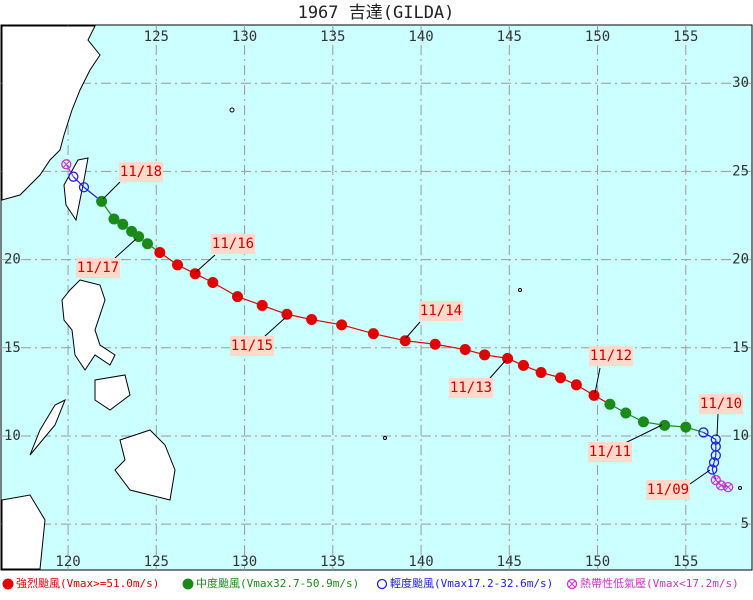  What do you see at coordinates (659, 583) in the screenshot?
I see `legend-label: 熱帶性低氣壓(Vmax<17.2m/s)` at bounding box center [659, 583].